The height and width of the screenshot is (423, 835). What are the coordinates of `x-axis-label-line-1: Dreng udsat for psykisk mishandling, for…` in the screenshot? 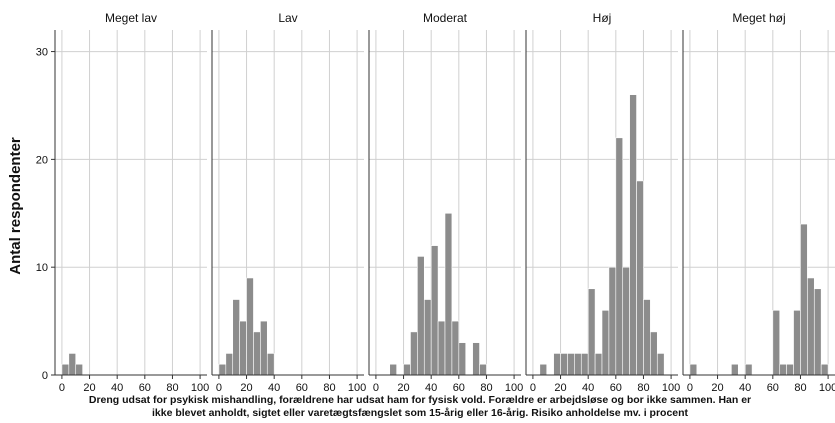 It's located at (420, 400).